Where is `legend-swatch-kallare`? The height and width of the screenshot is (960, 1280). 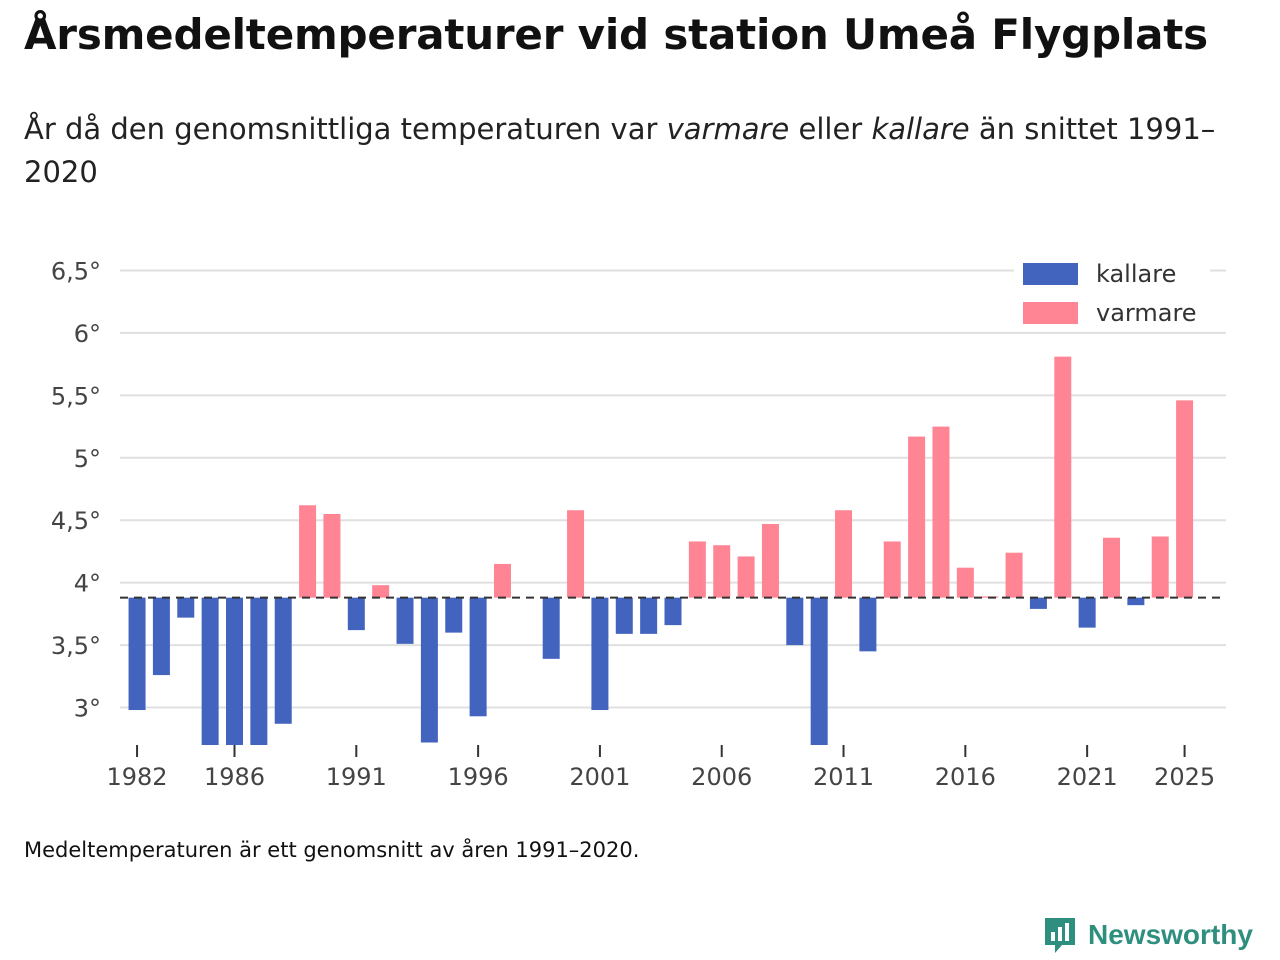
legend-swatch-kallare is located at coordinates (1050, 274).